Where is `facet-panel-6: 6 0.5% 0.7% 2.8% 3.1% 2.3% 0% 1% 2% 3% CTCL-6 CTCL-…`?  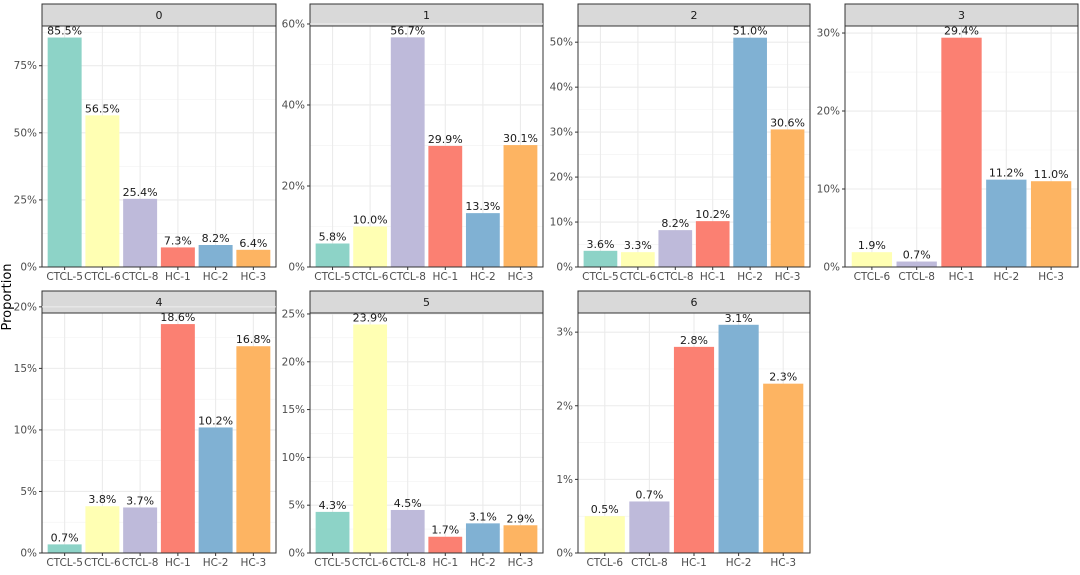
facet-panel-6: 6 0.5% 0.7% 2.8% 3.1% 2.3% 0% 1% 2% 3% CTCL-6 CTCL-… is located at coordinates (683, 429).